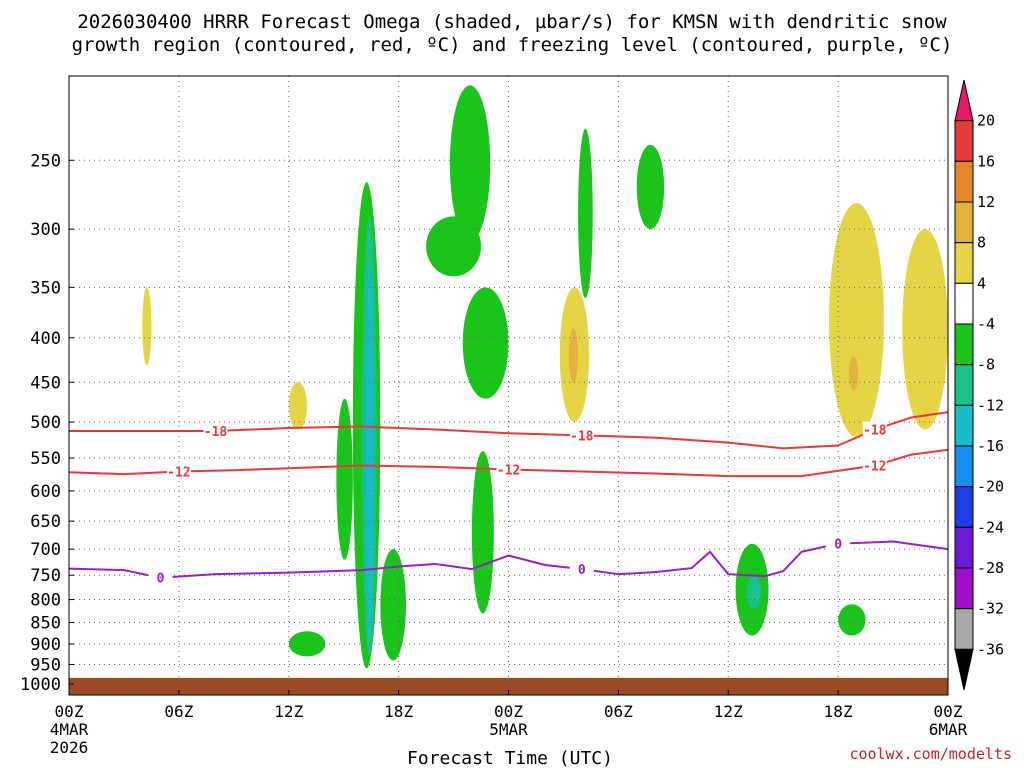 This screenshot has width=1024, height=768. What do you see at coordinates (45, 665) in the screenshot?
I see `y-tick-label-950: 950` at bounding box center [45, 665].